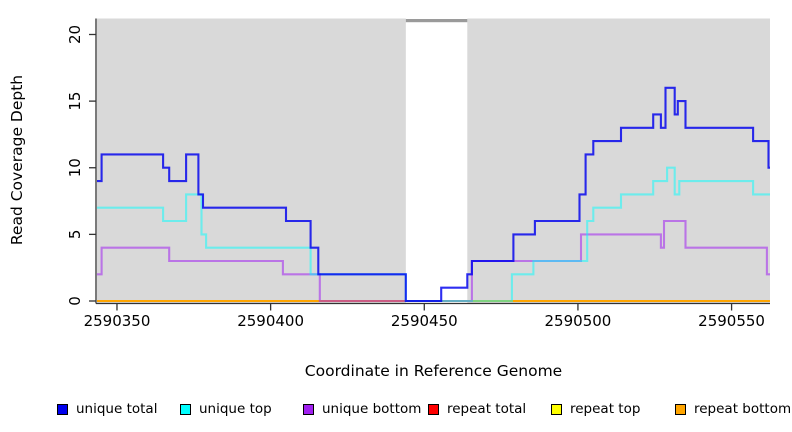 This screenshot has width=792, height=432. What do you see at coordinates (578, 321) in the screenshot?
I see `x-tick-label: 2590500` at bounding box center [578, 321].